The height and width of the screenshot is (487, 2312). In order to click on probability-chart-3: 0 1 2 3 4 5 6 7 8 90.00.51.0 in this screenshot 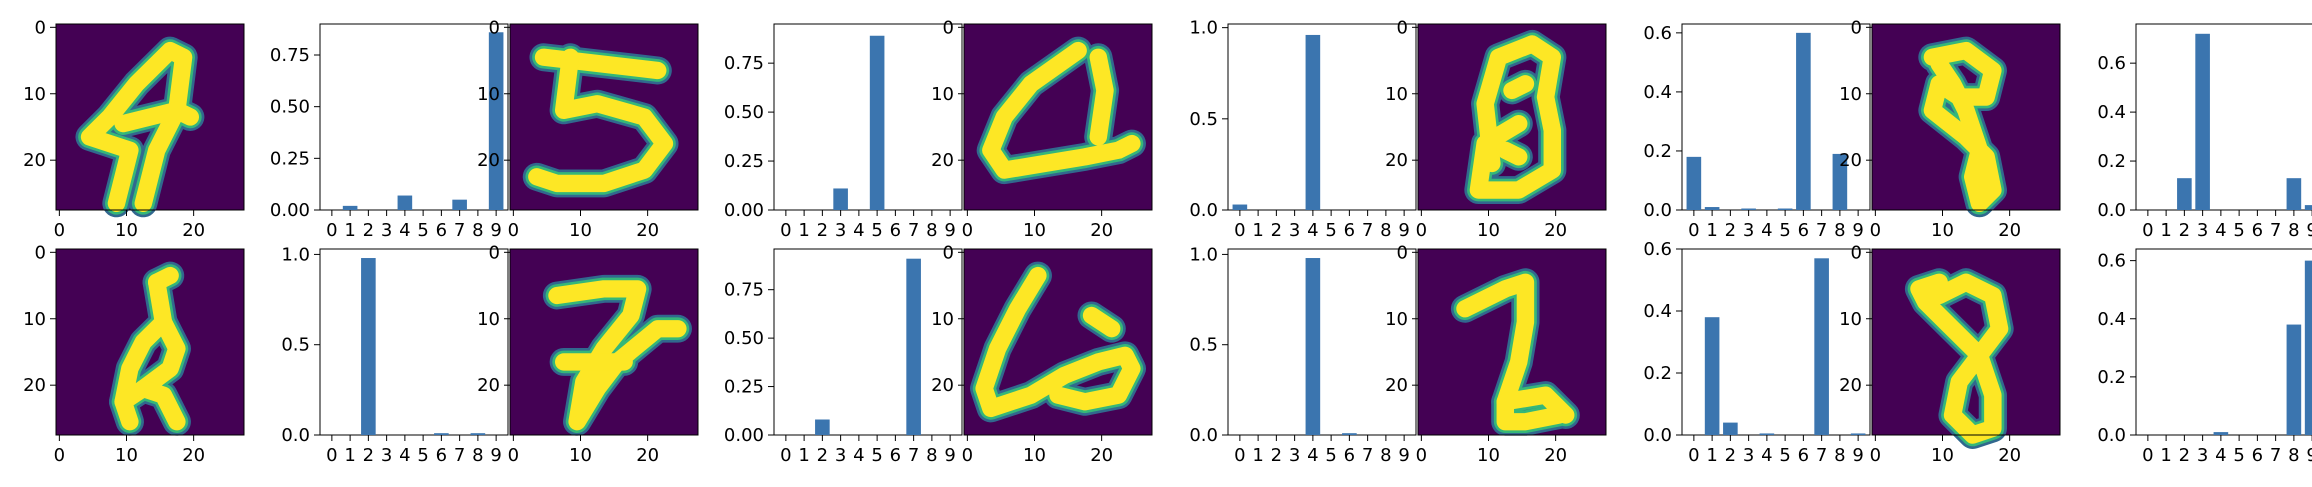, I will do `click(1303, 129)`.